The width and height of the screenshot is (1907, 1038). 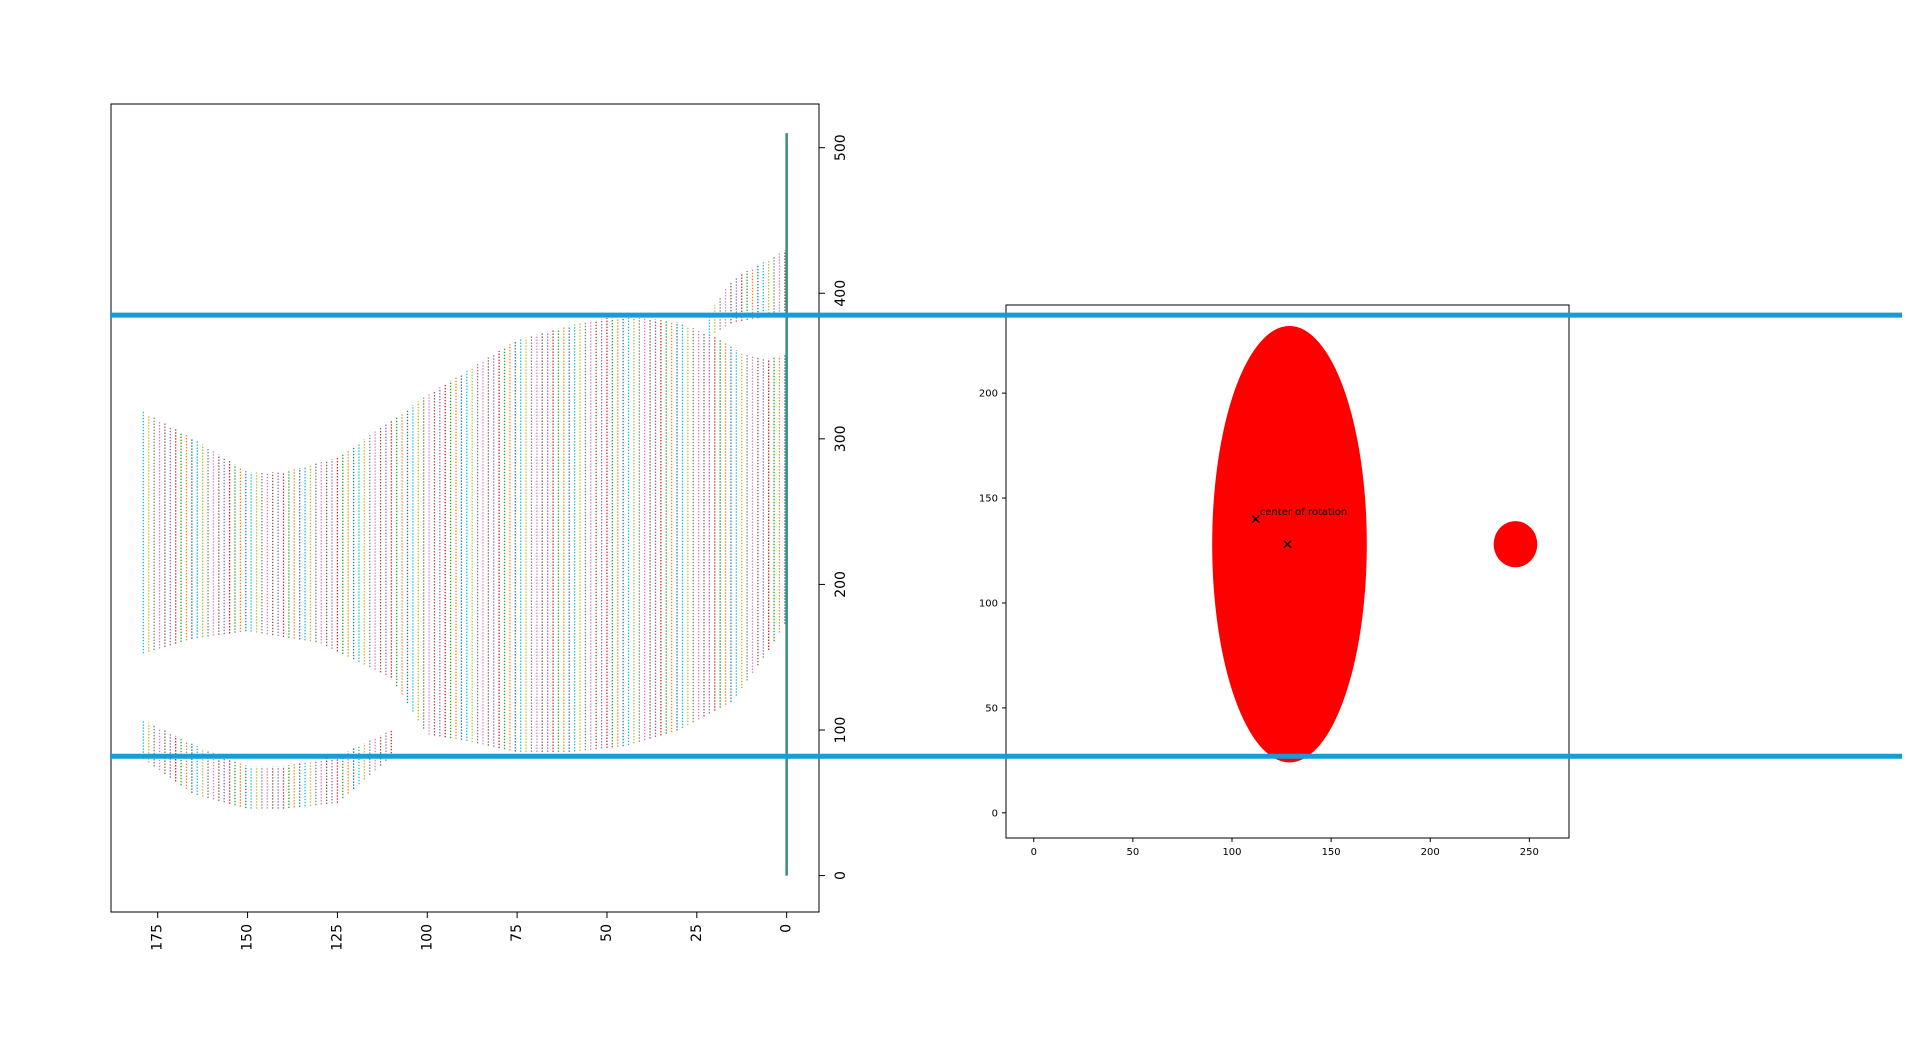 I want to click on x-tick-label: 200, so click(x=1430, y=852).